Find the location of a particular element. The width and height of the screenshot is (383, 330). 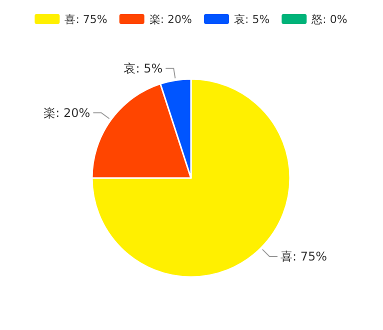

legend-label: 喜: 75% is located at coordinates (86, 19).